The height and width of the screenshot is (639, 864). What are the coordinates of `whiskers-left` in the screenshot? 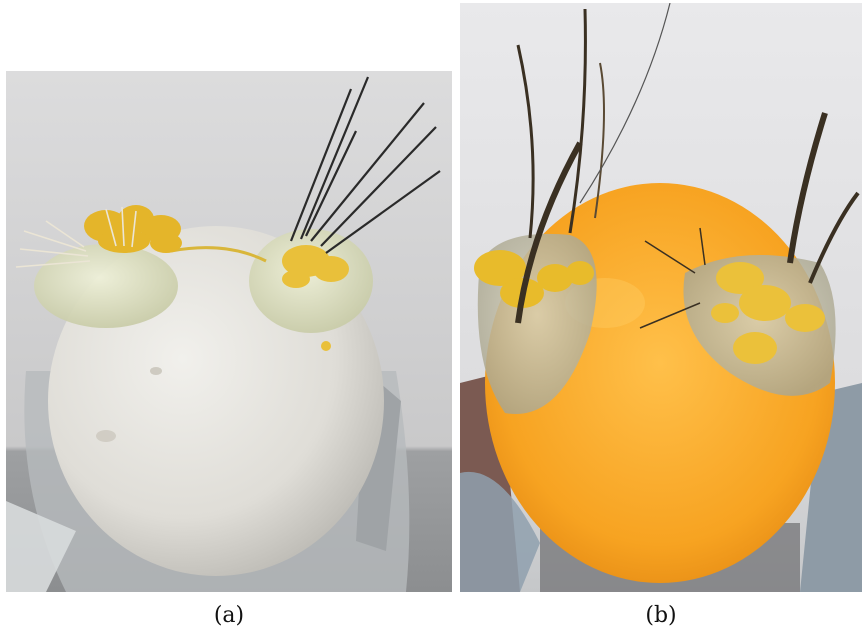 It's located at (76, 237).